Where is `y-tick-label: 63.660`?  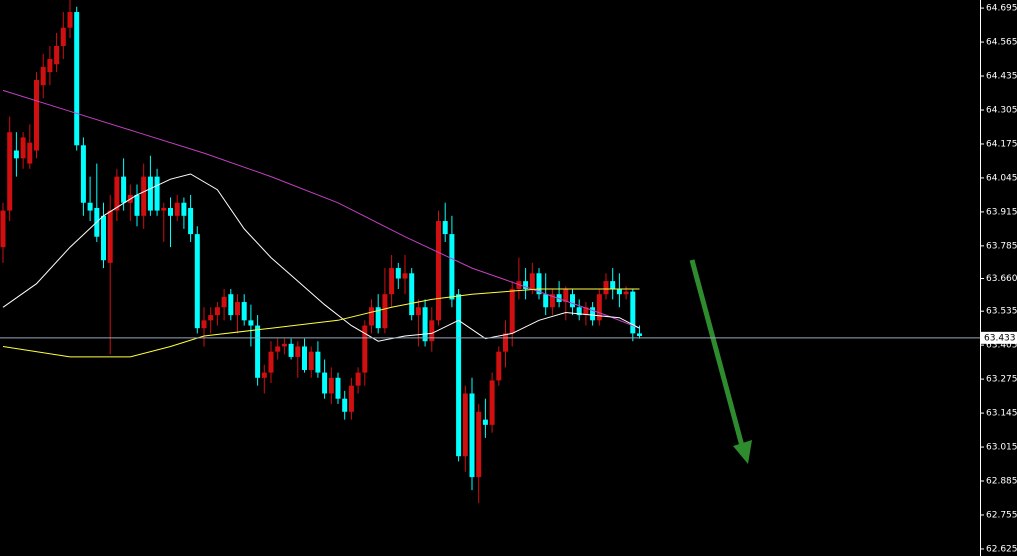 y-tick-label: 63.660 is located at coordinates (1001, 279).